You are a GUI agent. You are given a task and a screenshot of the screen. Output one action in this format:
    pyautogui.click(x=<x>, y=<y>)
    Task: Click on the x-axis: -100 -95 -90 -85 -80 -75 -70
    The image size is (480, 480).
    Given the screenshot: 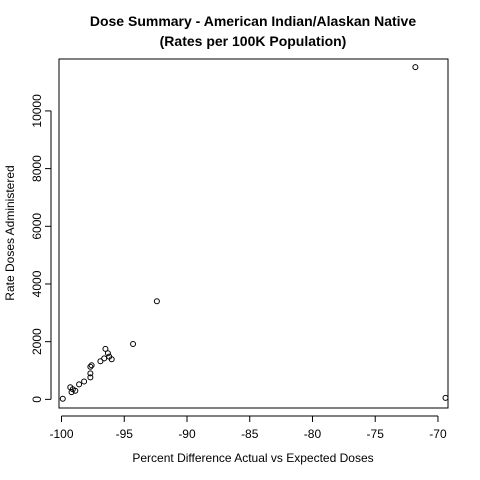 What is the action you would take?
    pyautogui.click(x=248, y=428)
    